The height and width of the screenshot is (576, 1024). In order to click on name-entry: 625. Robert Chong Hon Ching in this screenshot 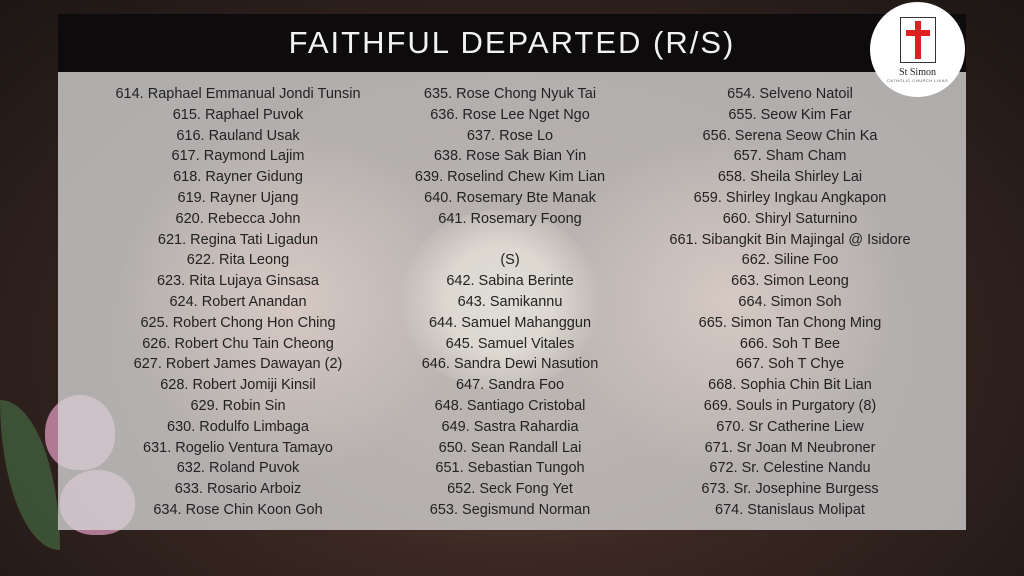, I will do `click(238, 322)`.